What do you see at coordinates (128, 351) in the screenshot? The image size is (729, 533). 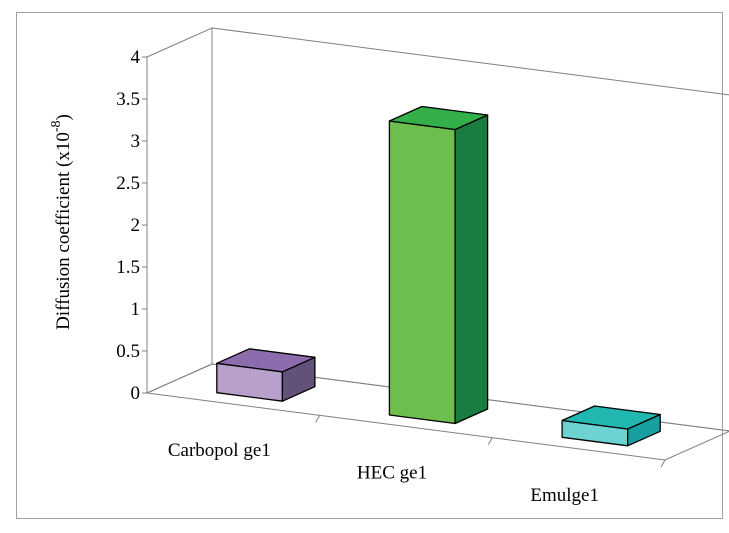 I see `y-tick-label: 0.5` at bounding box center [128, 351].